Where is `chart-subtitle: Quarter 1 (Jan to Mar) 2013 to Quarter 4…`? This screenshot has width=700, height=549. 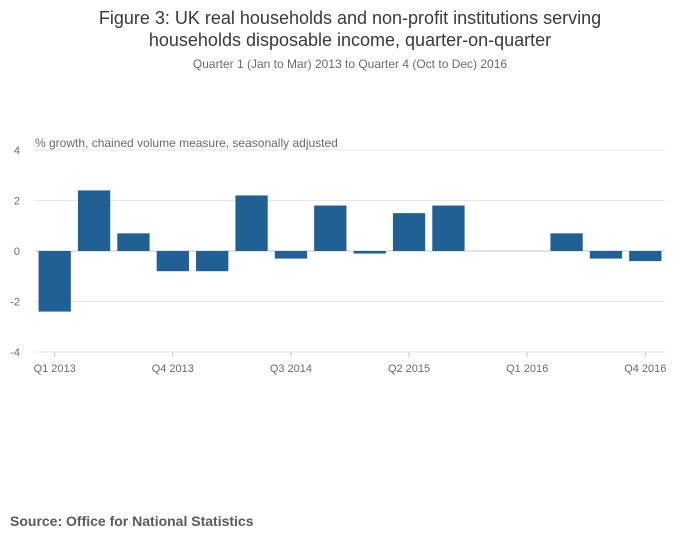
chart-subtitle: Quarter 1 (Jan to Mar) 2013 to Quarter 4… is located at coordinates (350, 64).